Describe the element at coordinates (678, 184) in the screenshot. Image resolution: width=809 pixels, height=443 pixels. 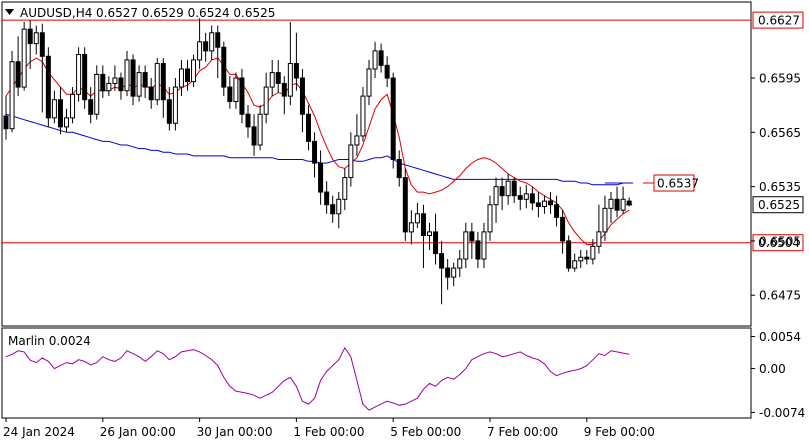
I see `level-marker-label: 0.6537` at that location.